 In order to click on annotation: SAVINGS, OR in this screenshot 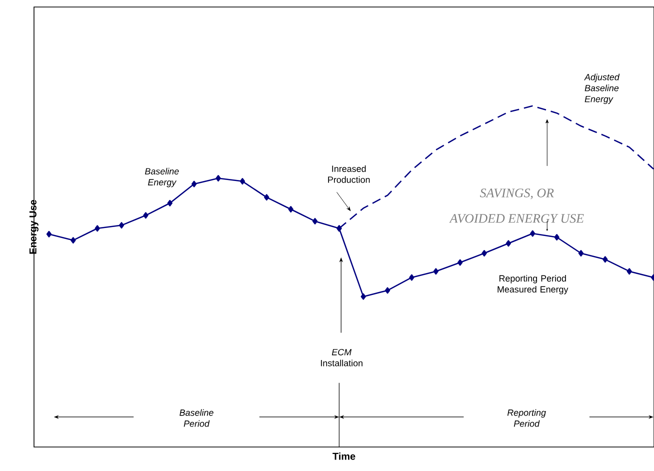, I will do `click(517, 194)`.